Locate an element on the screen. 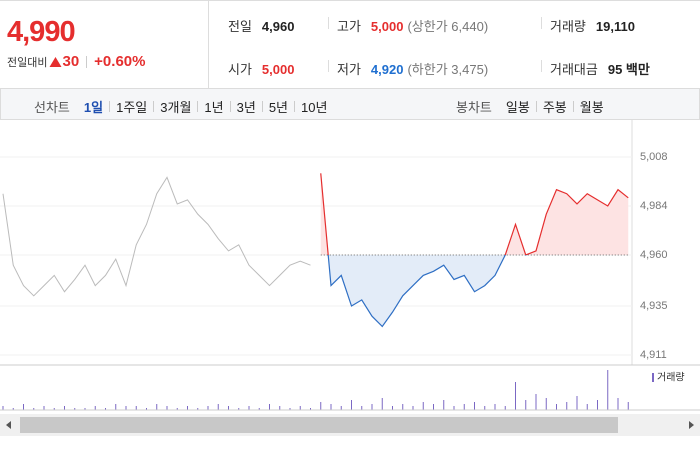 Image resolution: width=700 pixels, height=450 pixels. y-tick-label: 5,008 is located at coordinates (654, 157).